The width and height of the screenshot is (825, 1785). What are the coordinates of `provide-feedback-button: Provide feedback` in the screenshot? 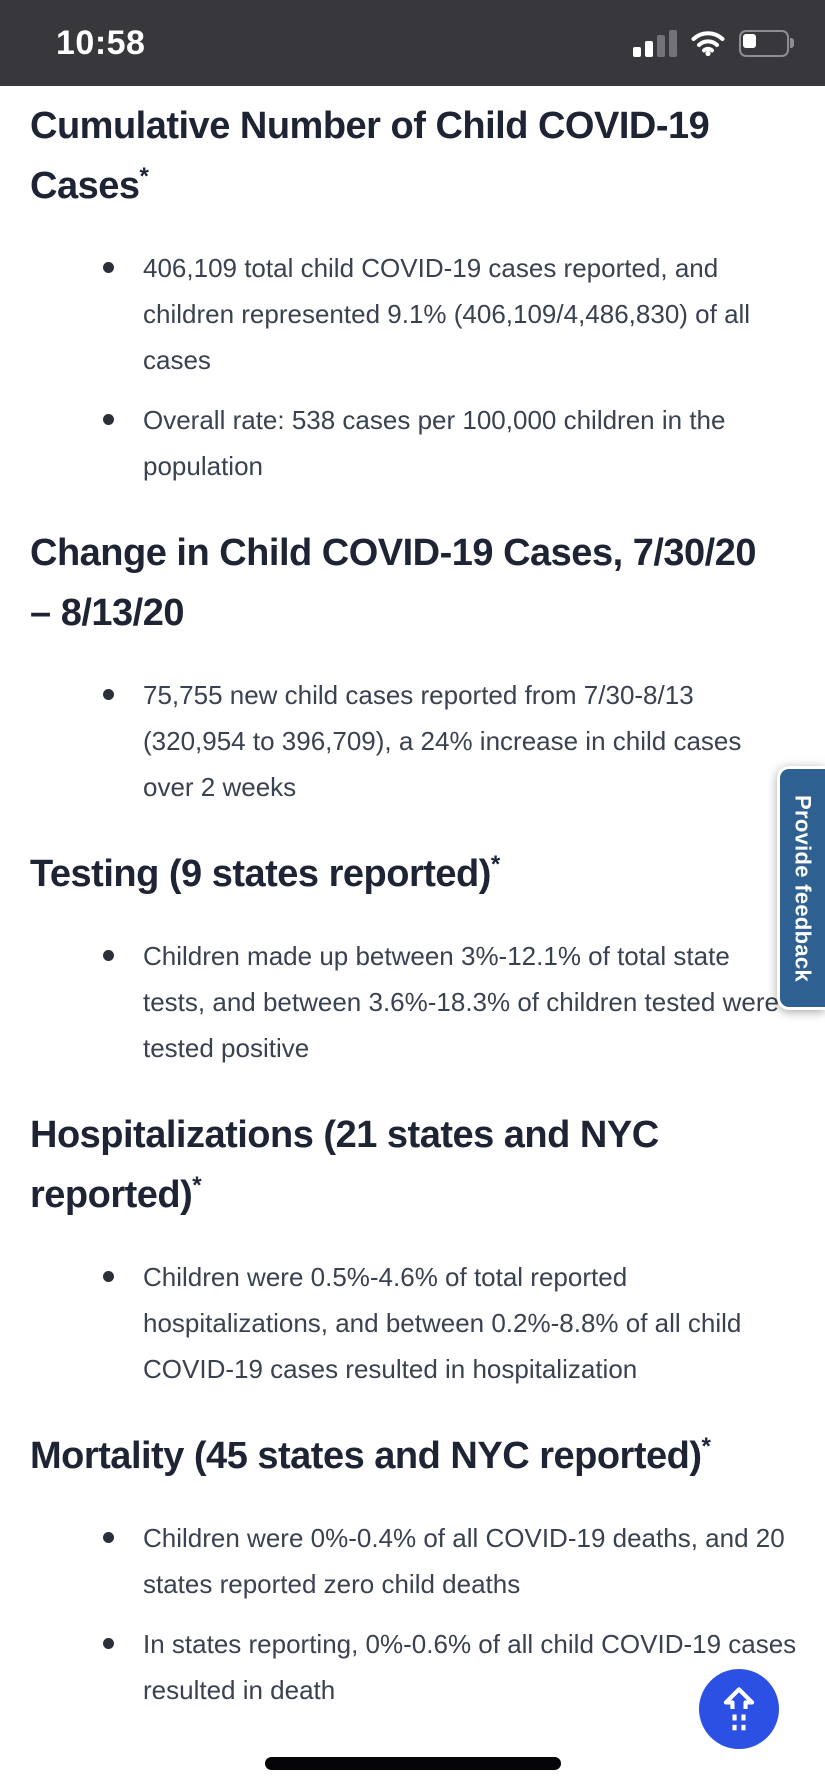 It's located at (801, 888).